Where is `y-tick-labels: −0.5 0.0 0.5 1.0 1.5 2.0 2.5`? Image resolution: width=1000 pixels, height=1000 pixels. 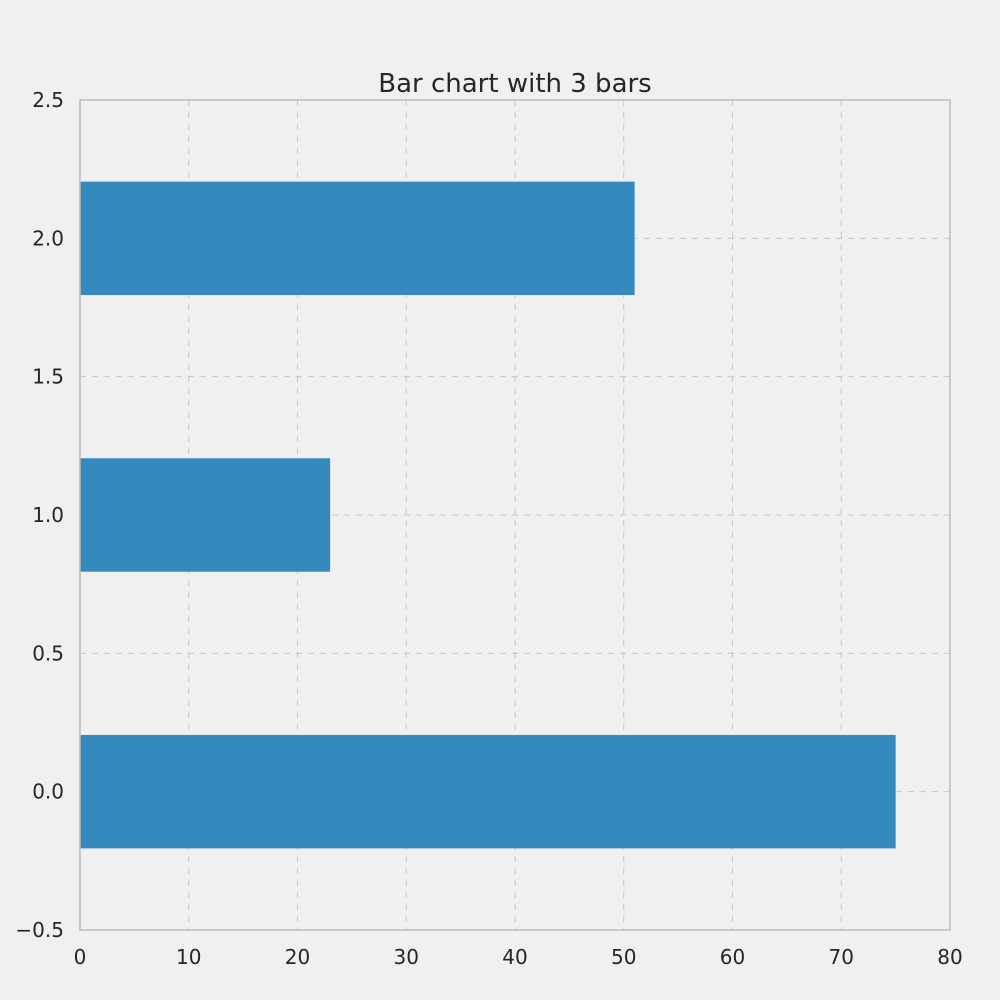 y-tick-labels: −0.5 0.0 0.5 1.0 1.5 2.0 2.5 is located at coordinates (39, 515).